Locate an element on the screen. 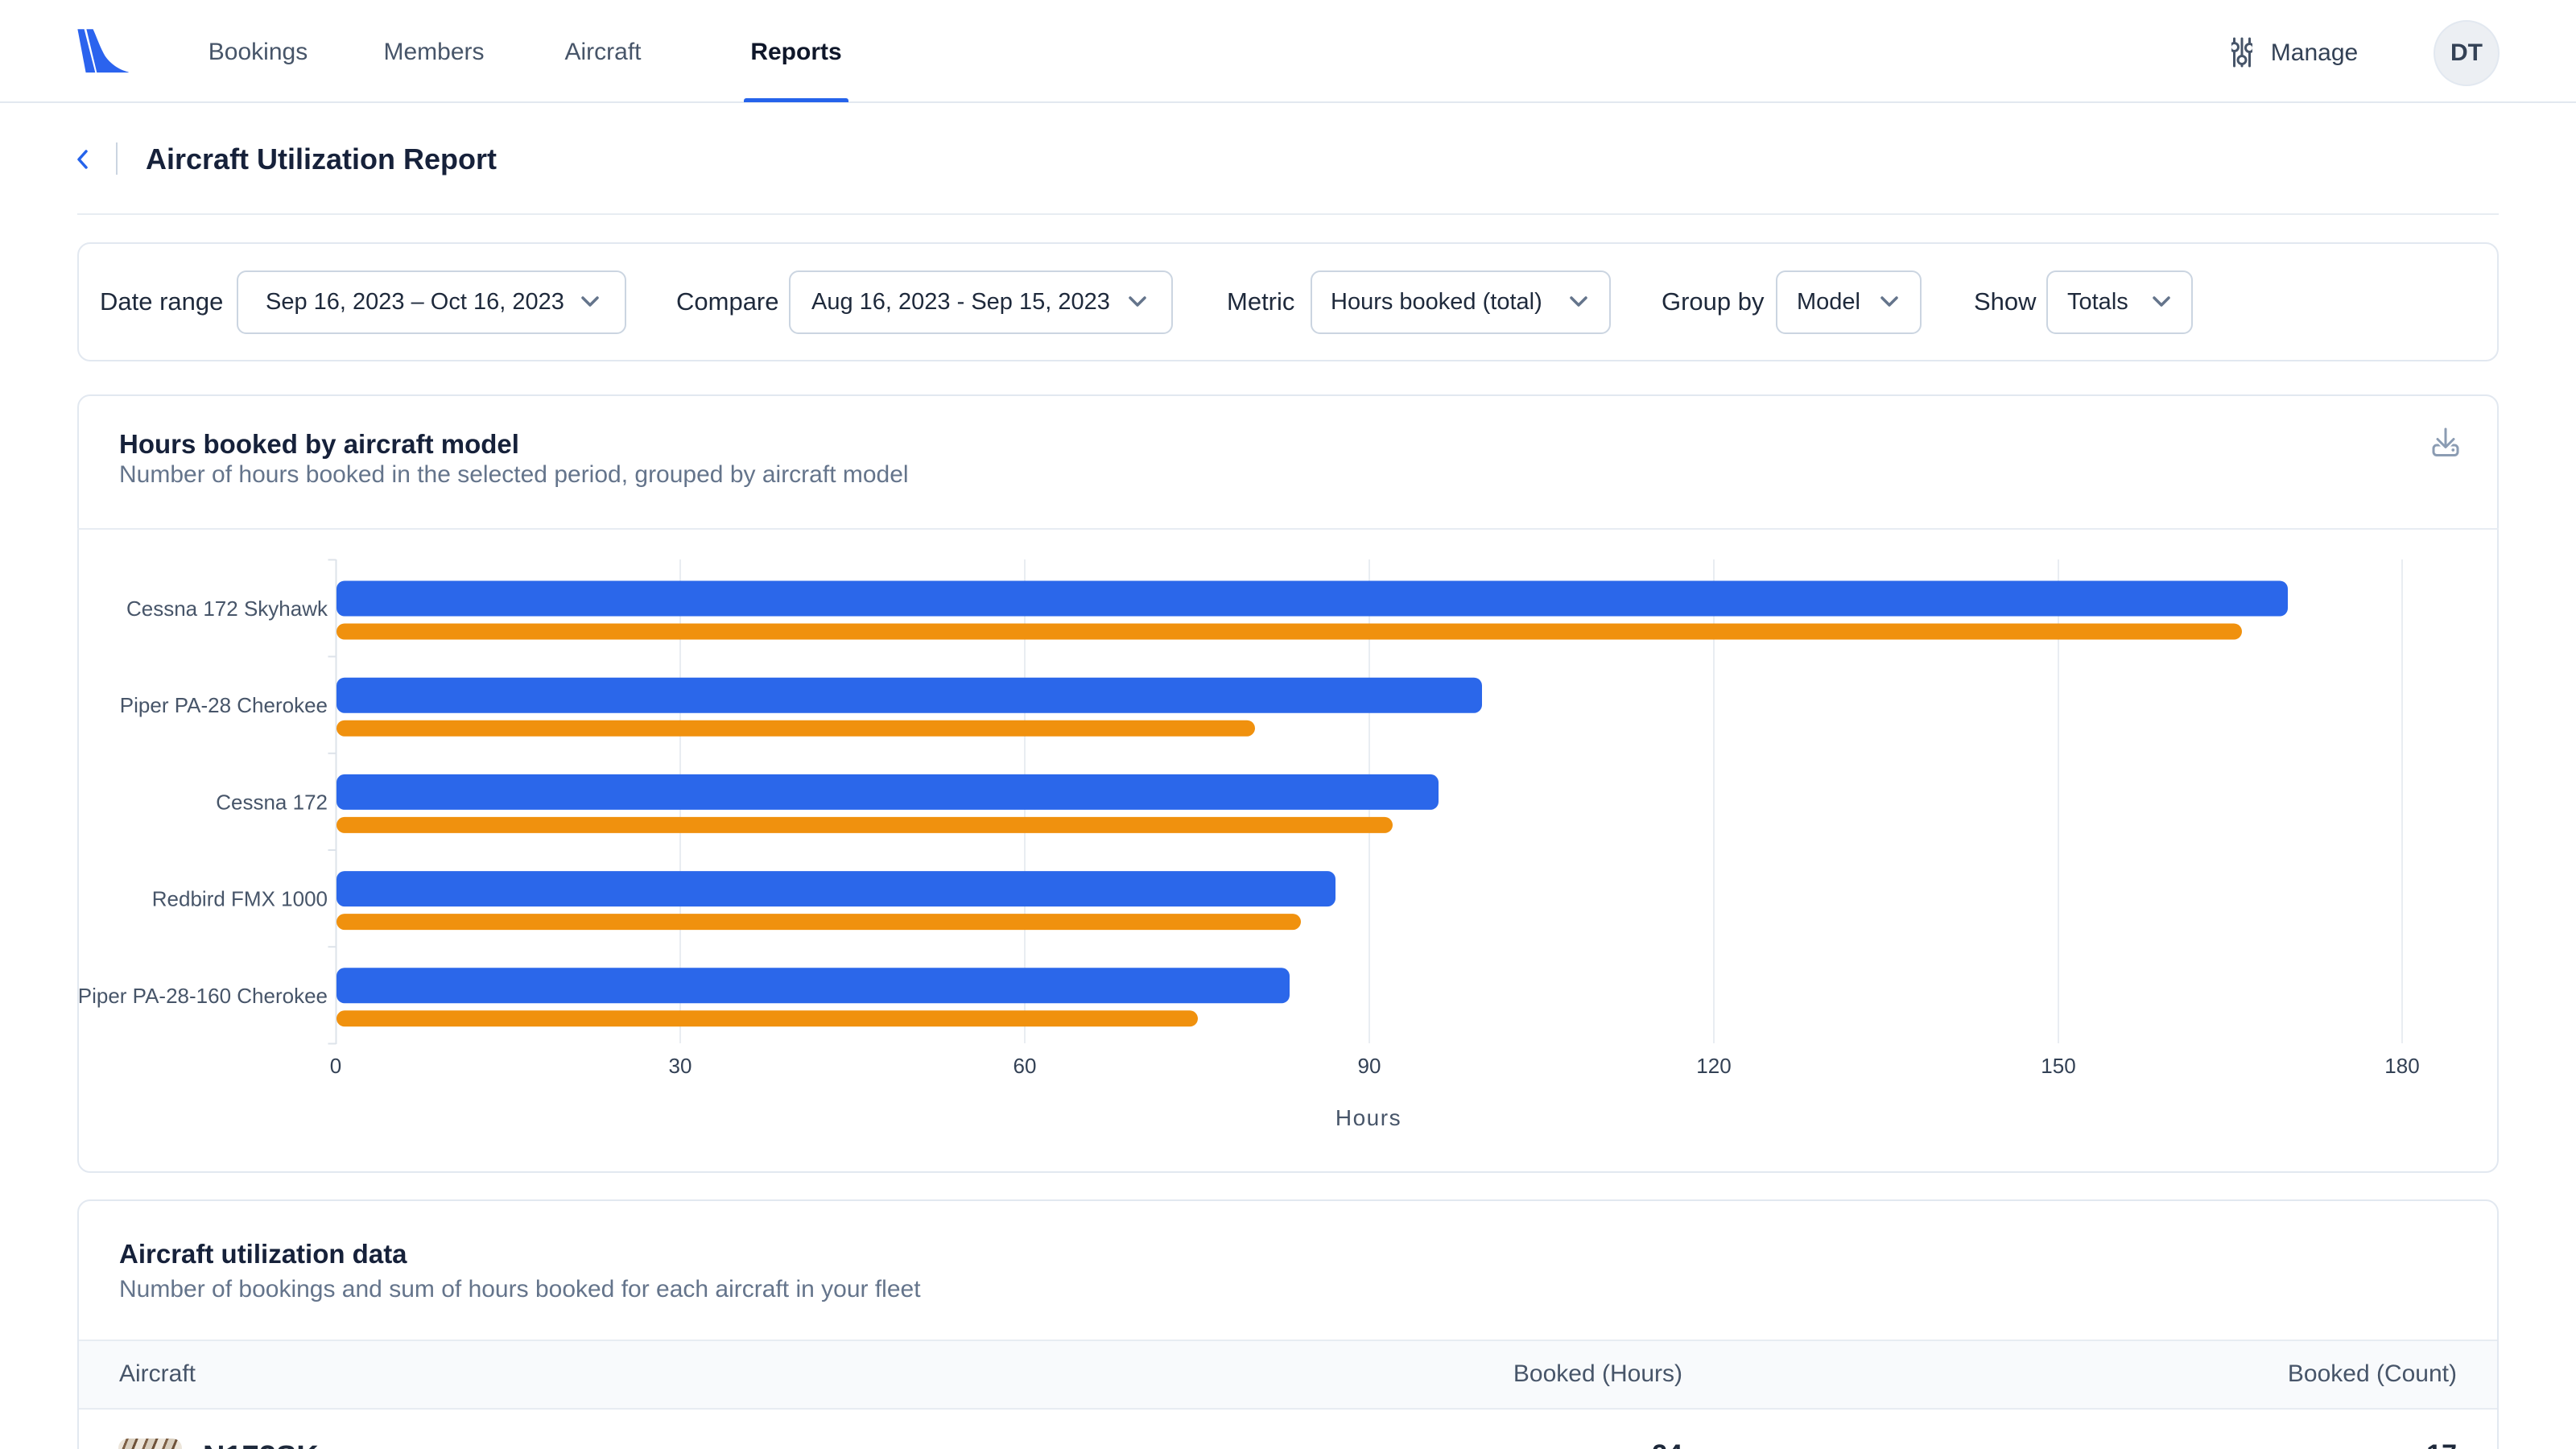 The image size is (2576, 1449). svg-text: Piper PA-28 Cherokee is located at coordinates (224, 705).